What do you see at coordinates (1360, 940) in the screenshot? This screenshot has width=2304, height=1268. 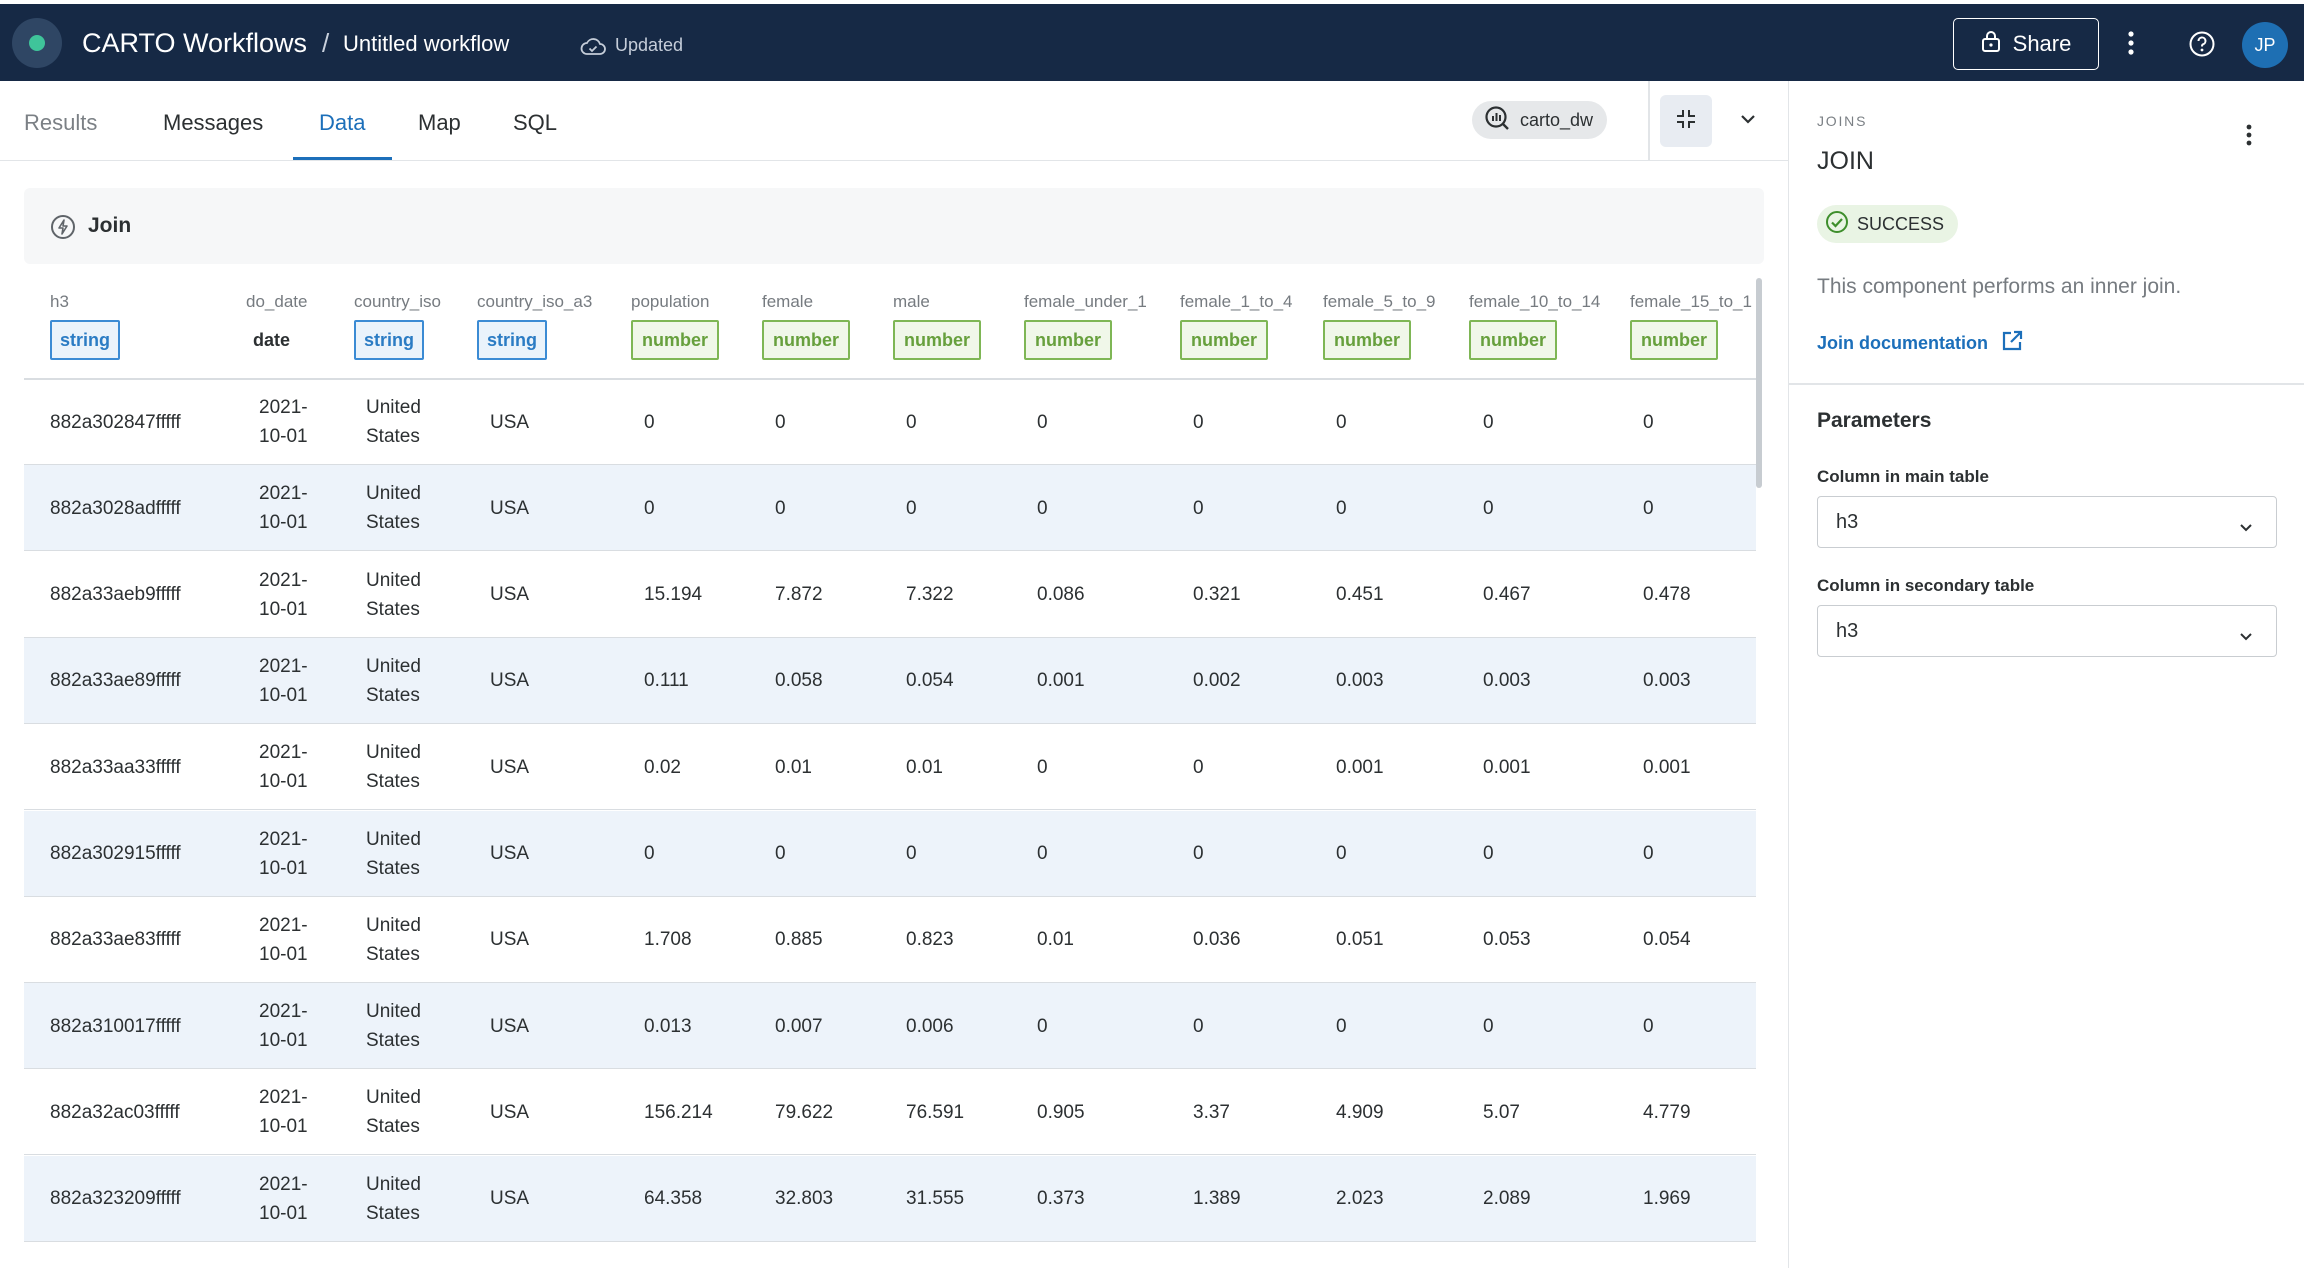 I see `table-cell: 0.051` at bounding box center [1360, 940].